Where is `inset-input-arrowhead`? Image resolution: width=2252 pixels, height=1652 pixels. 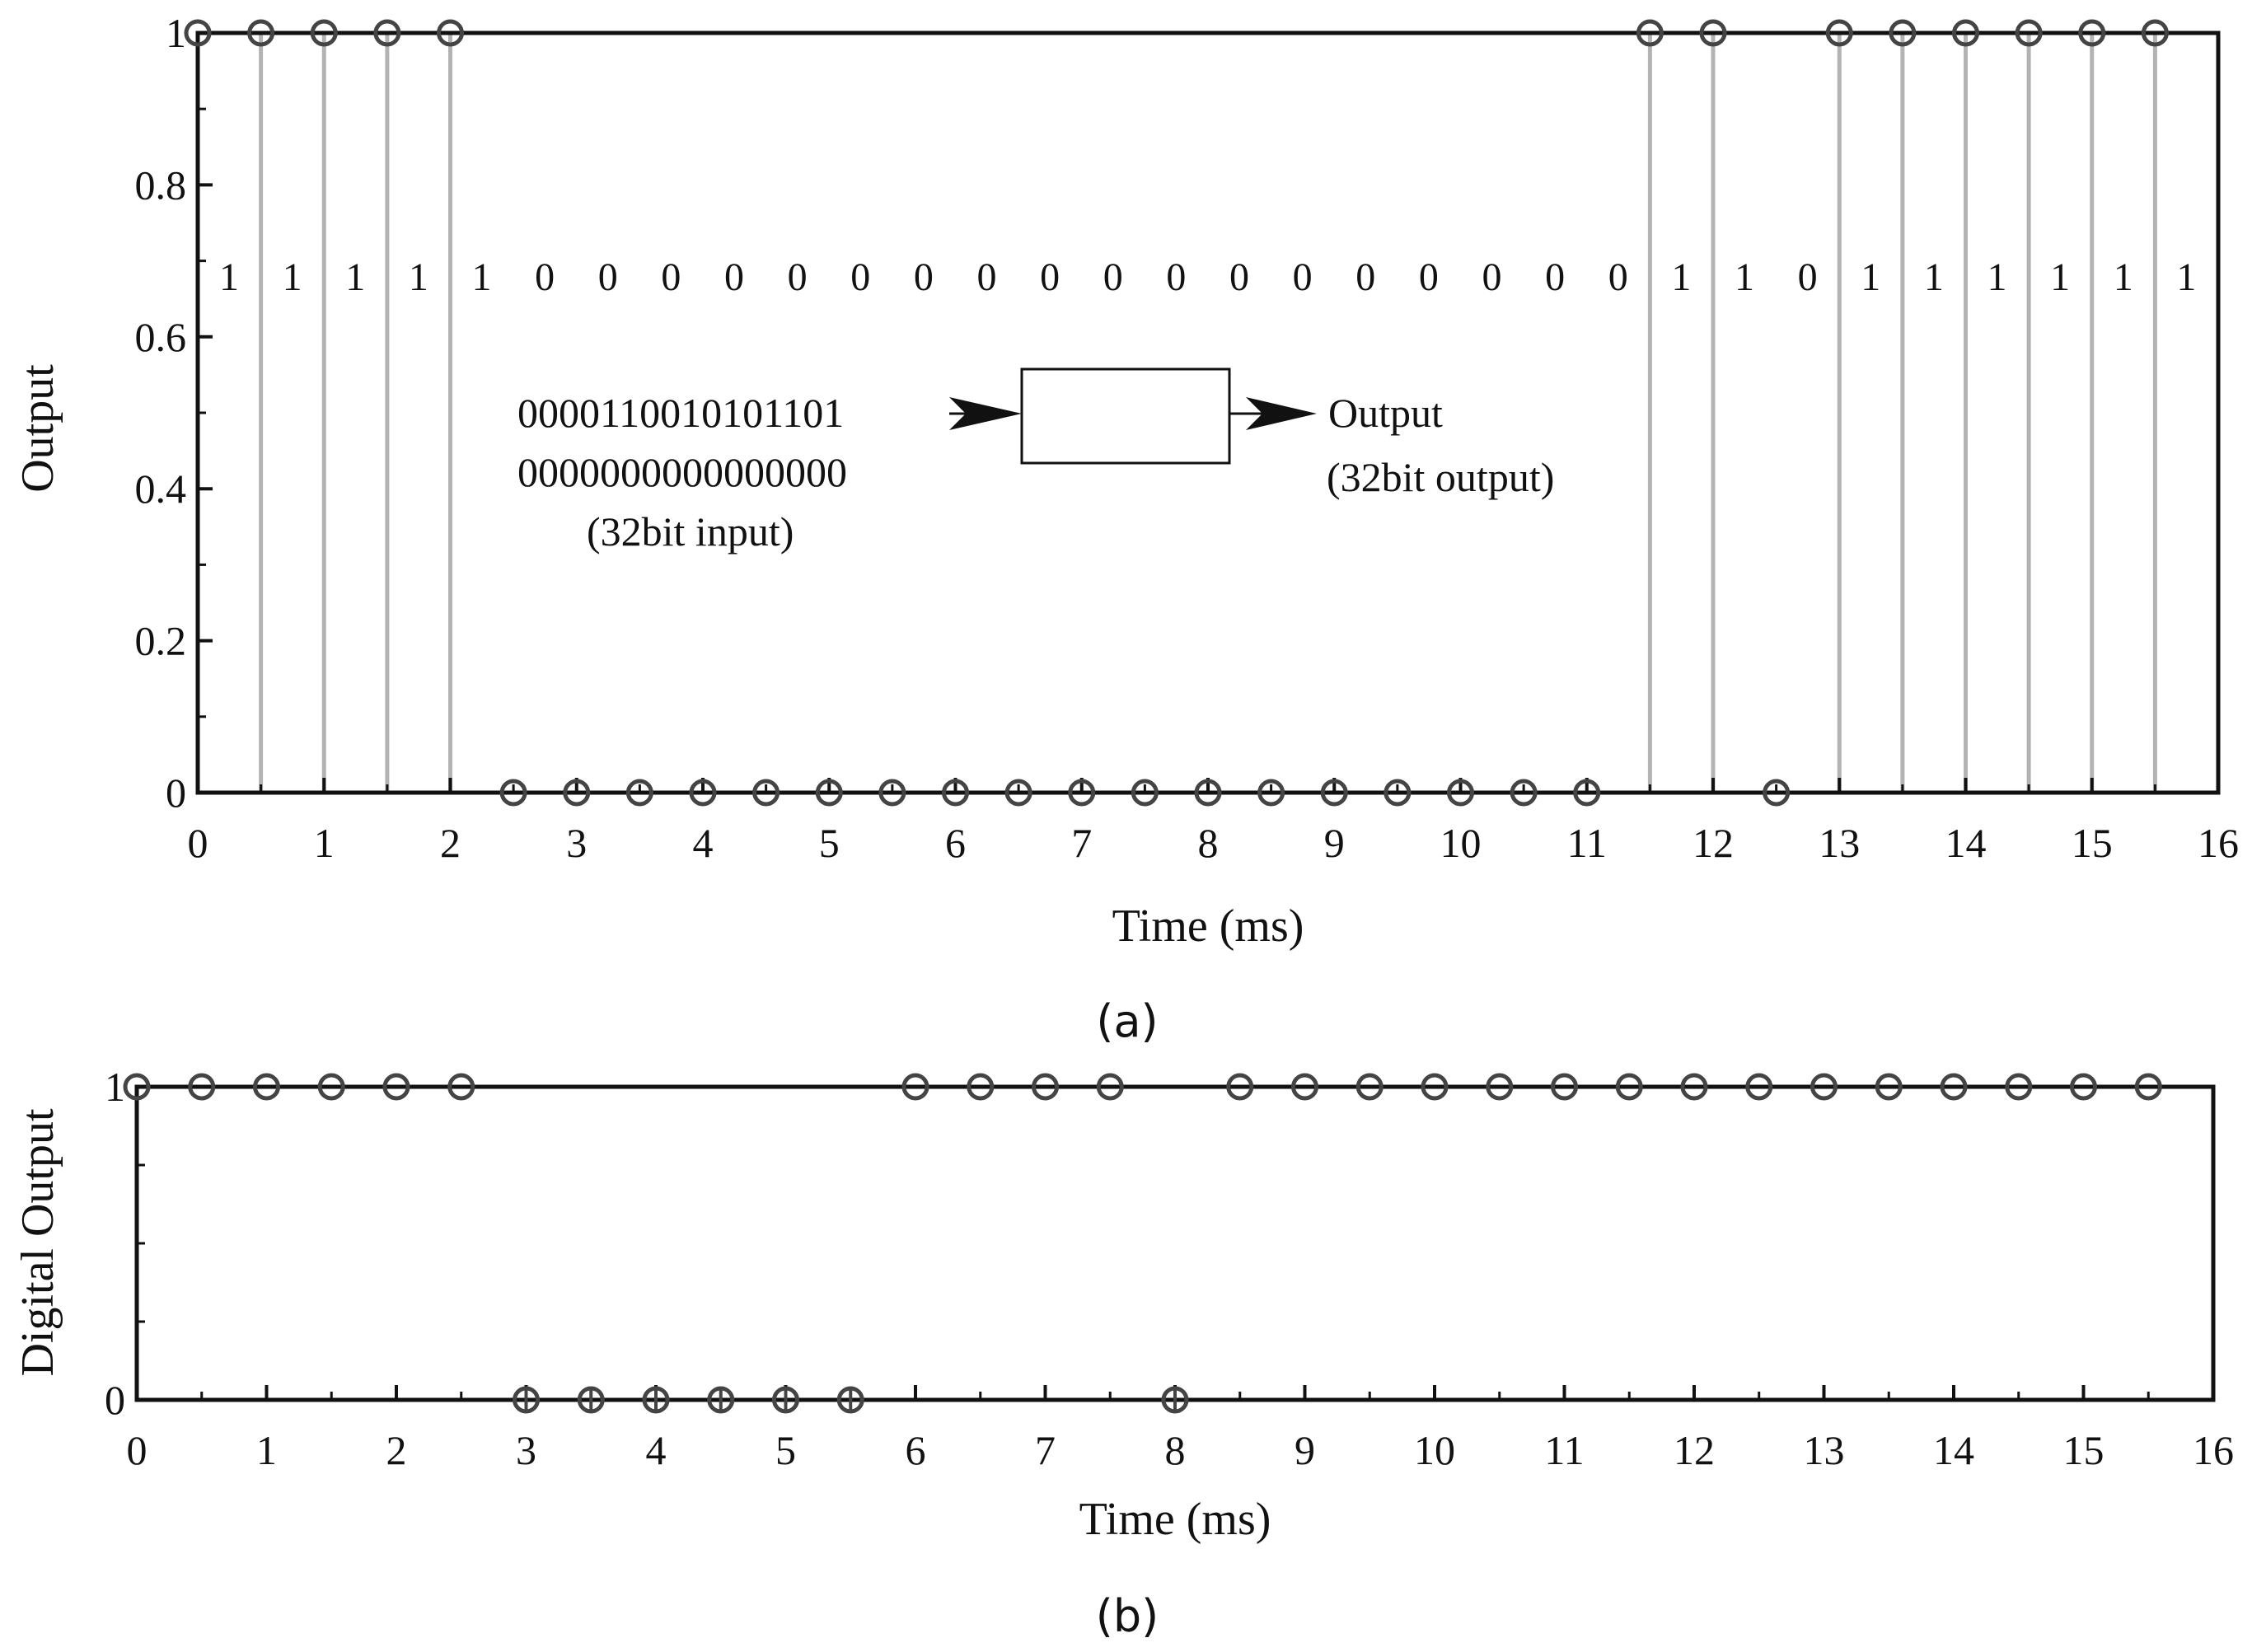 inset-input-arrowhead is located at coordinates (986, 414).